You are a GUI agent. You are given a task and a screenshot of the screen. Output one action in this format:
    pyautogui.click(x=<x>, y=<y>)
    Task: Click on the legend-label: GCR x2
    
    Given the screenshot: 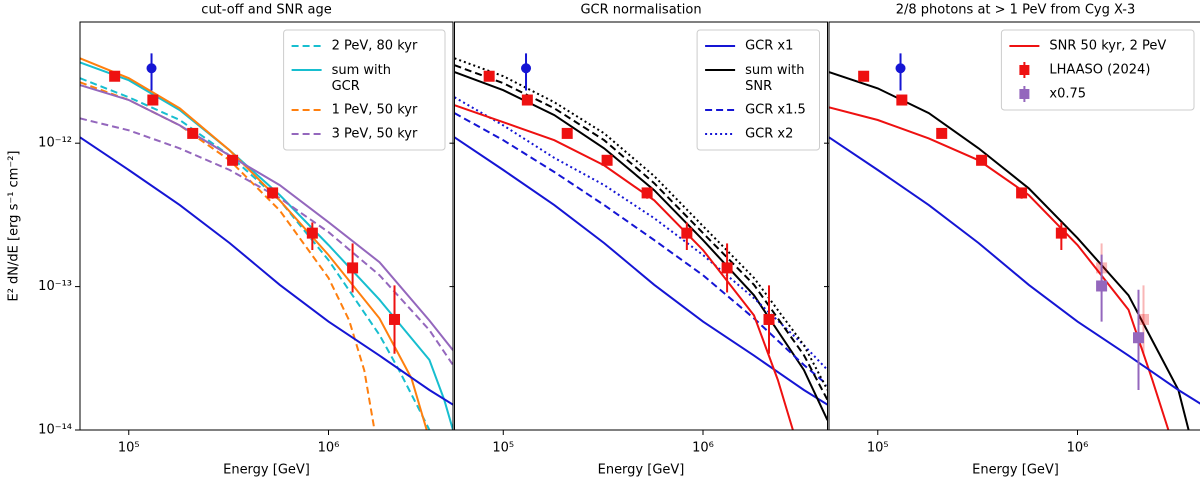 What is the action you would take?
    pyautogui.click(x=769, y=134)
    